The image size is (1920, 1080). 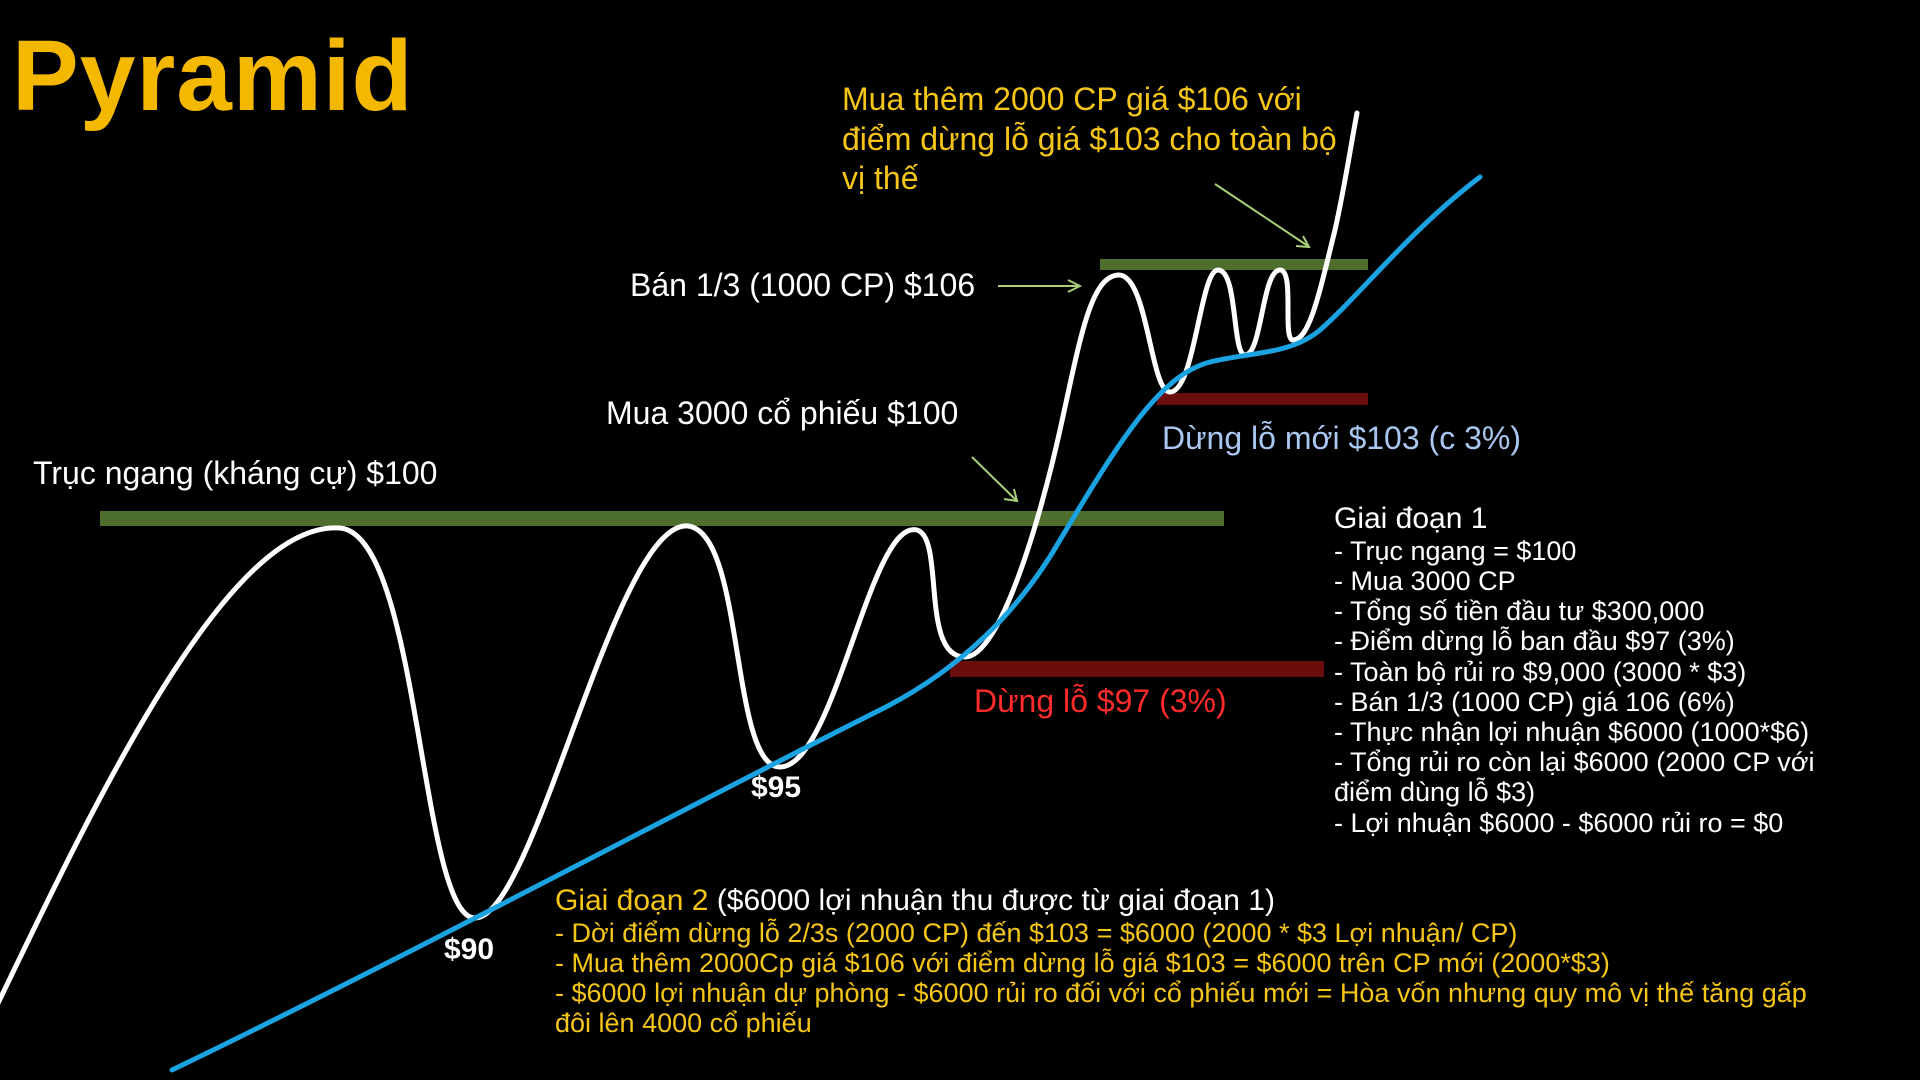 I want to click on buy-more-label-line2: điểm dừng lỗ giá $103 cho toàn bộ, so click(x=1089, y=139).